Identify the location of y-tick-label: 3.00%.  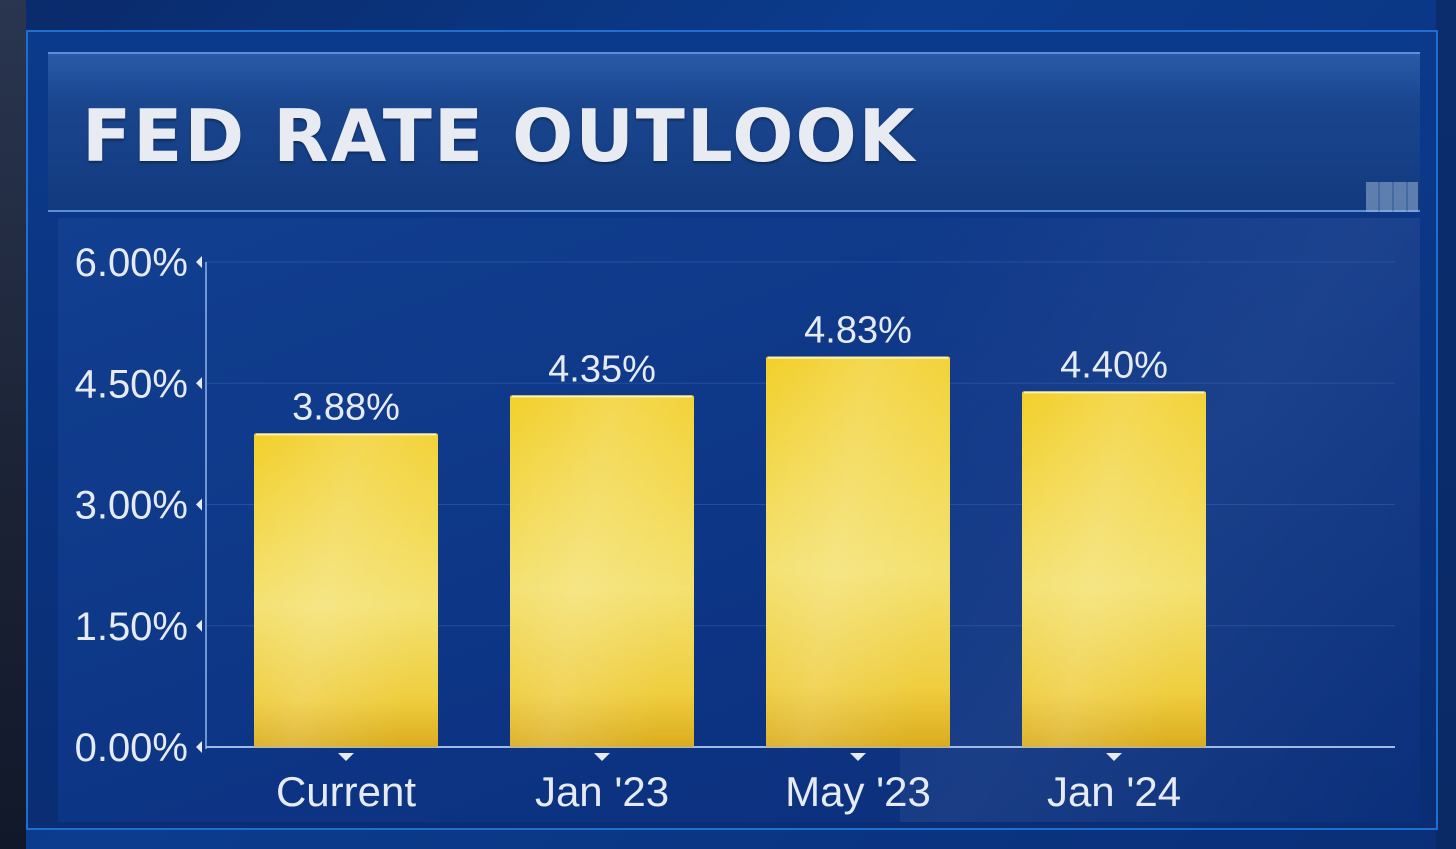
(131, 506).